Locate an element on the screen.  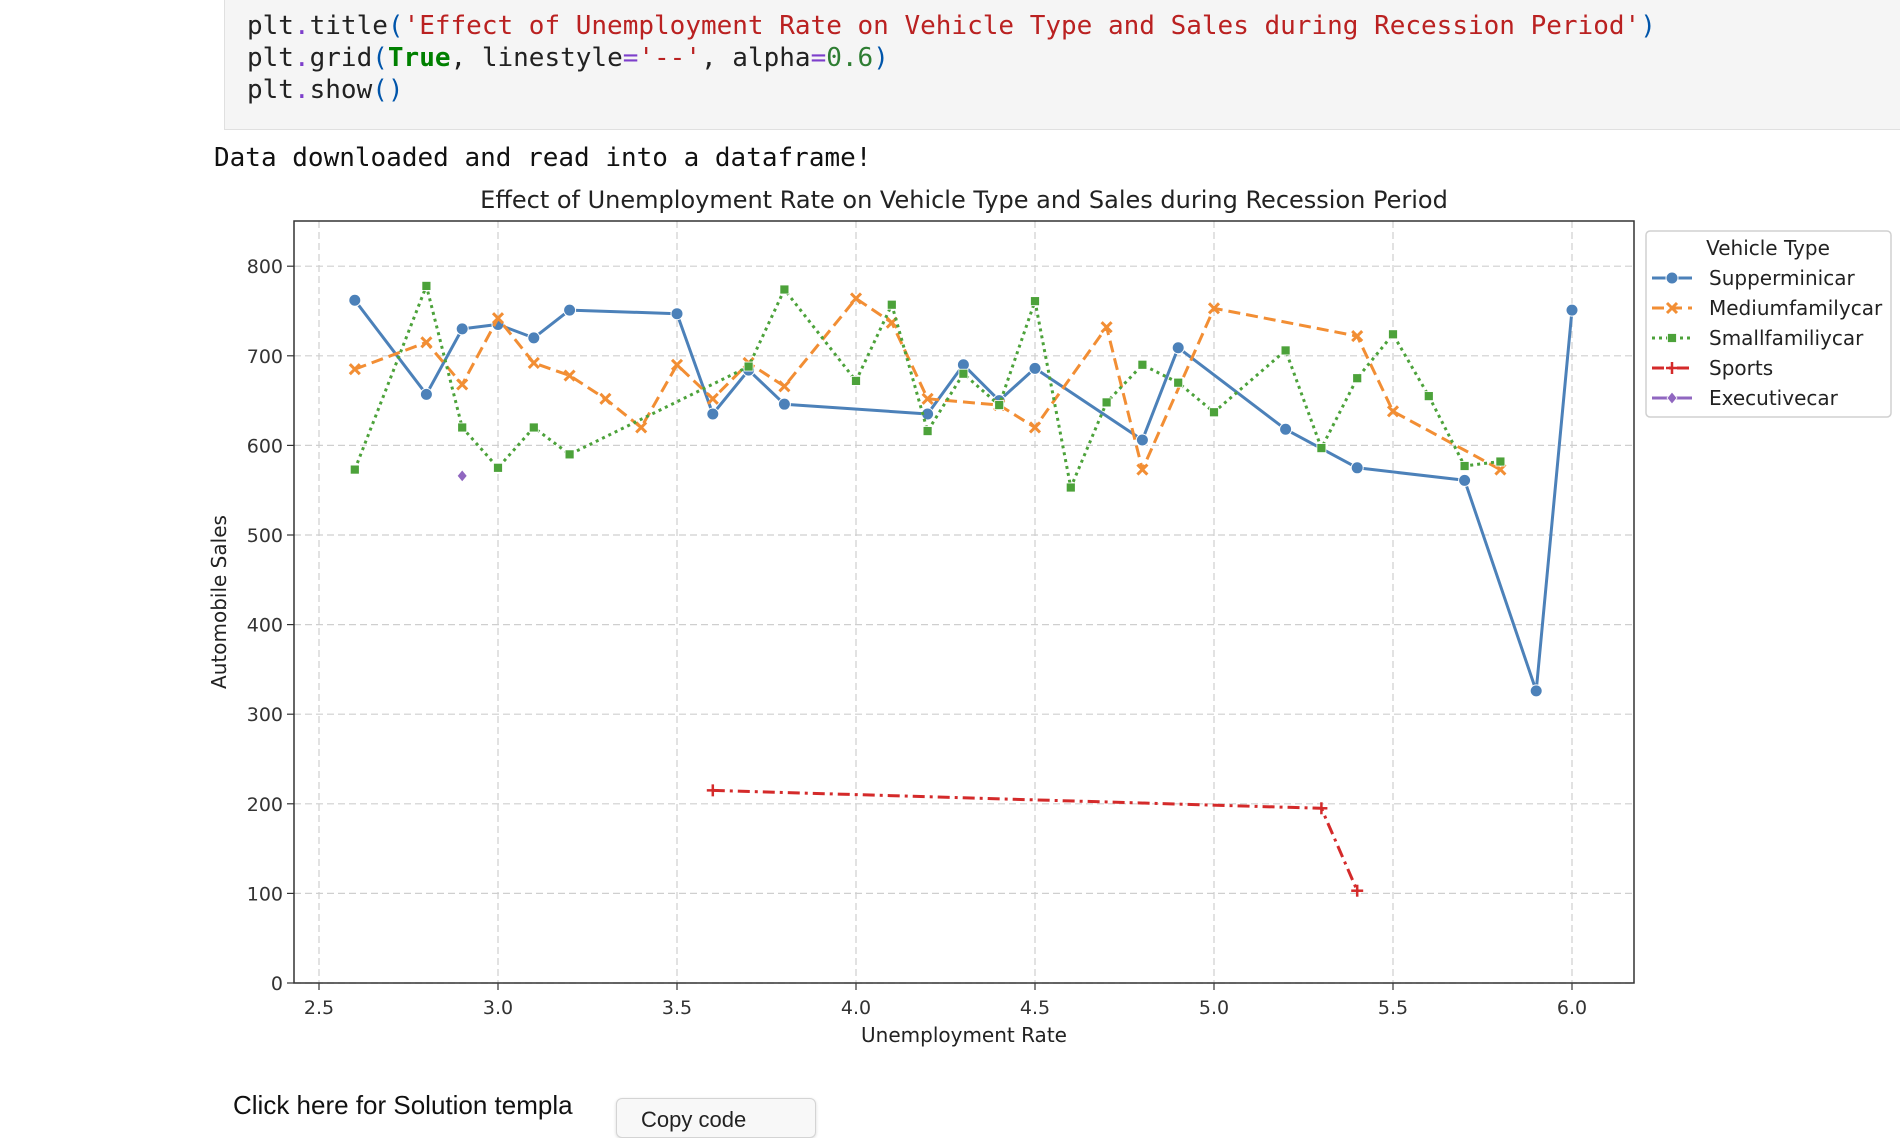
series-line-smallfamiliycar is located at coordinates (927, 386).